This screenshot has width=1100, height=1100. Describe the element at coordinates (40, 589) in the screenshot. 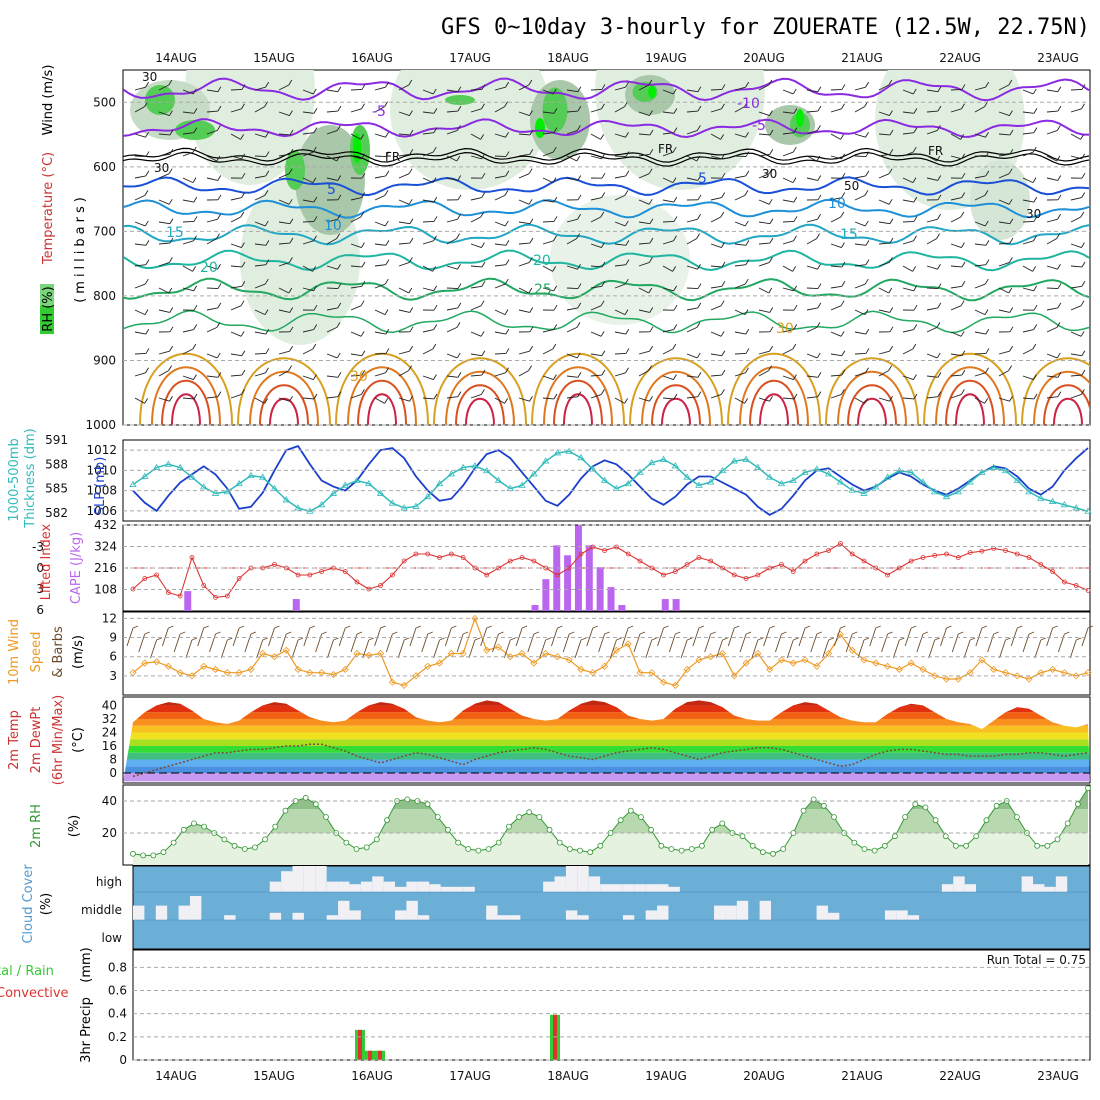

I see `li-tick-label: 3` at that location.